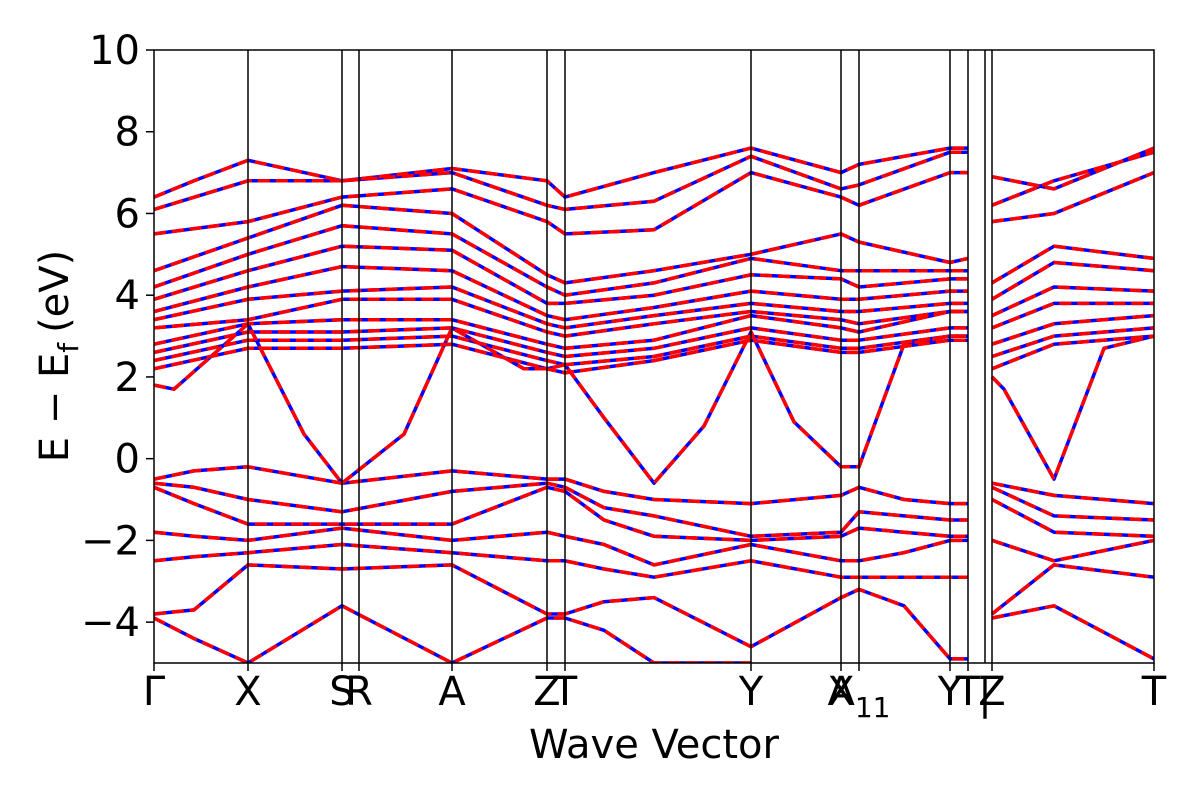  Describe the element at coordinates (117, 337) in the screenshot. I see `y-axis-ticks: −4 −2 0 2 4 6 8 10` at that location.